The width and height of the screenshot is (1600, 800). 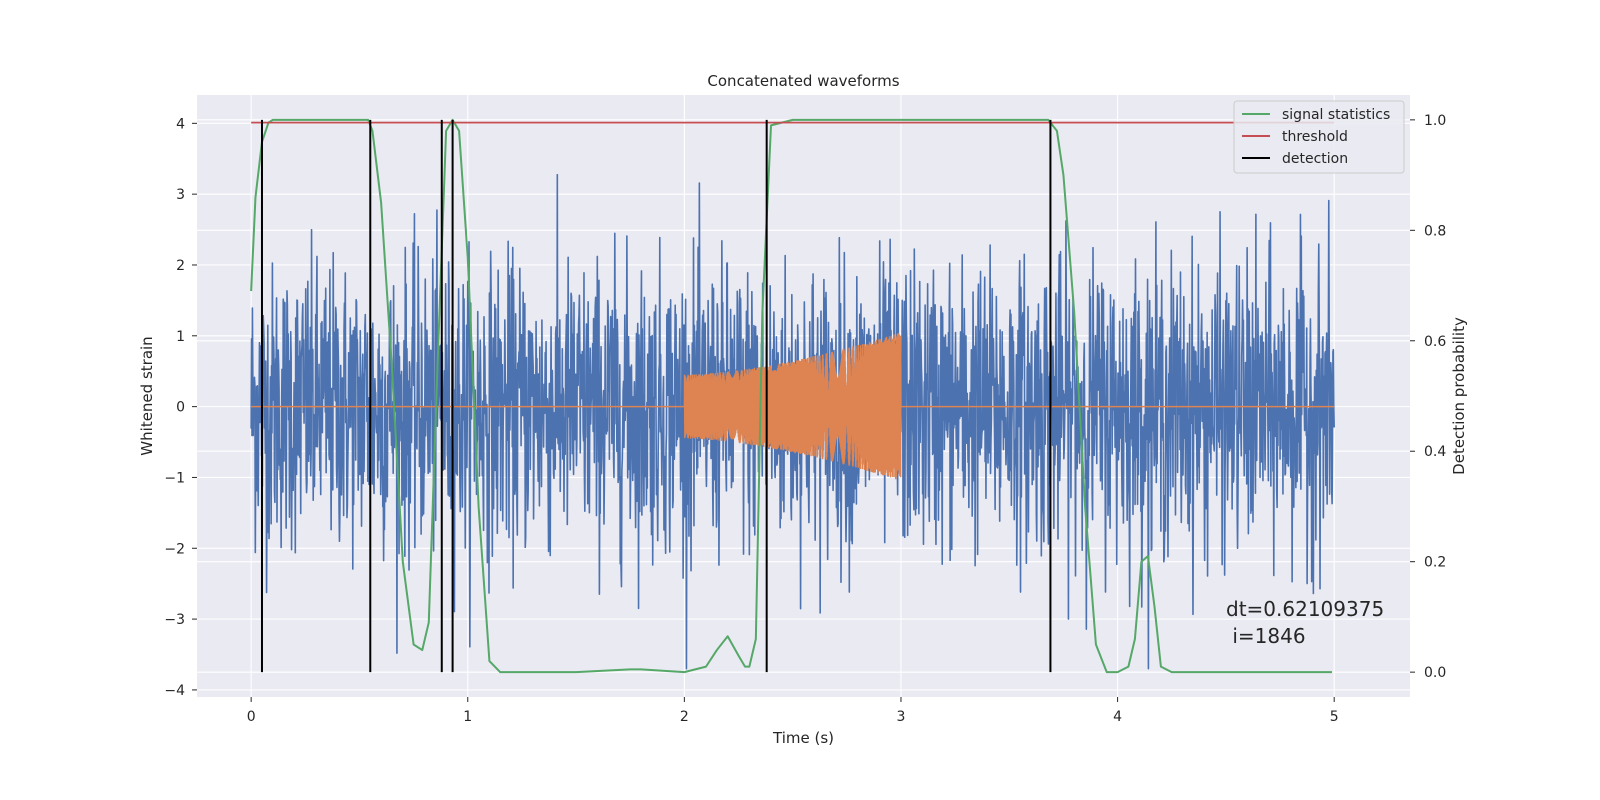 What do you see at coordinates (1459, 396) in the screenshot?
I see `y-axis-right-label: Detection probability` at bounding box center [1459, 396].